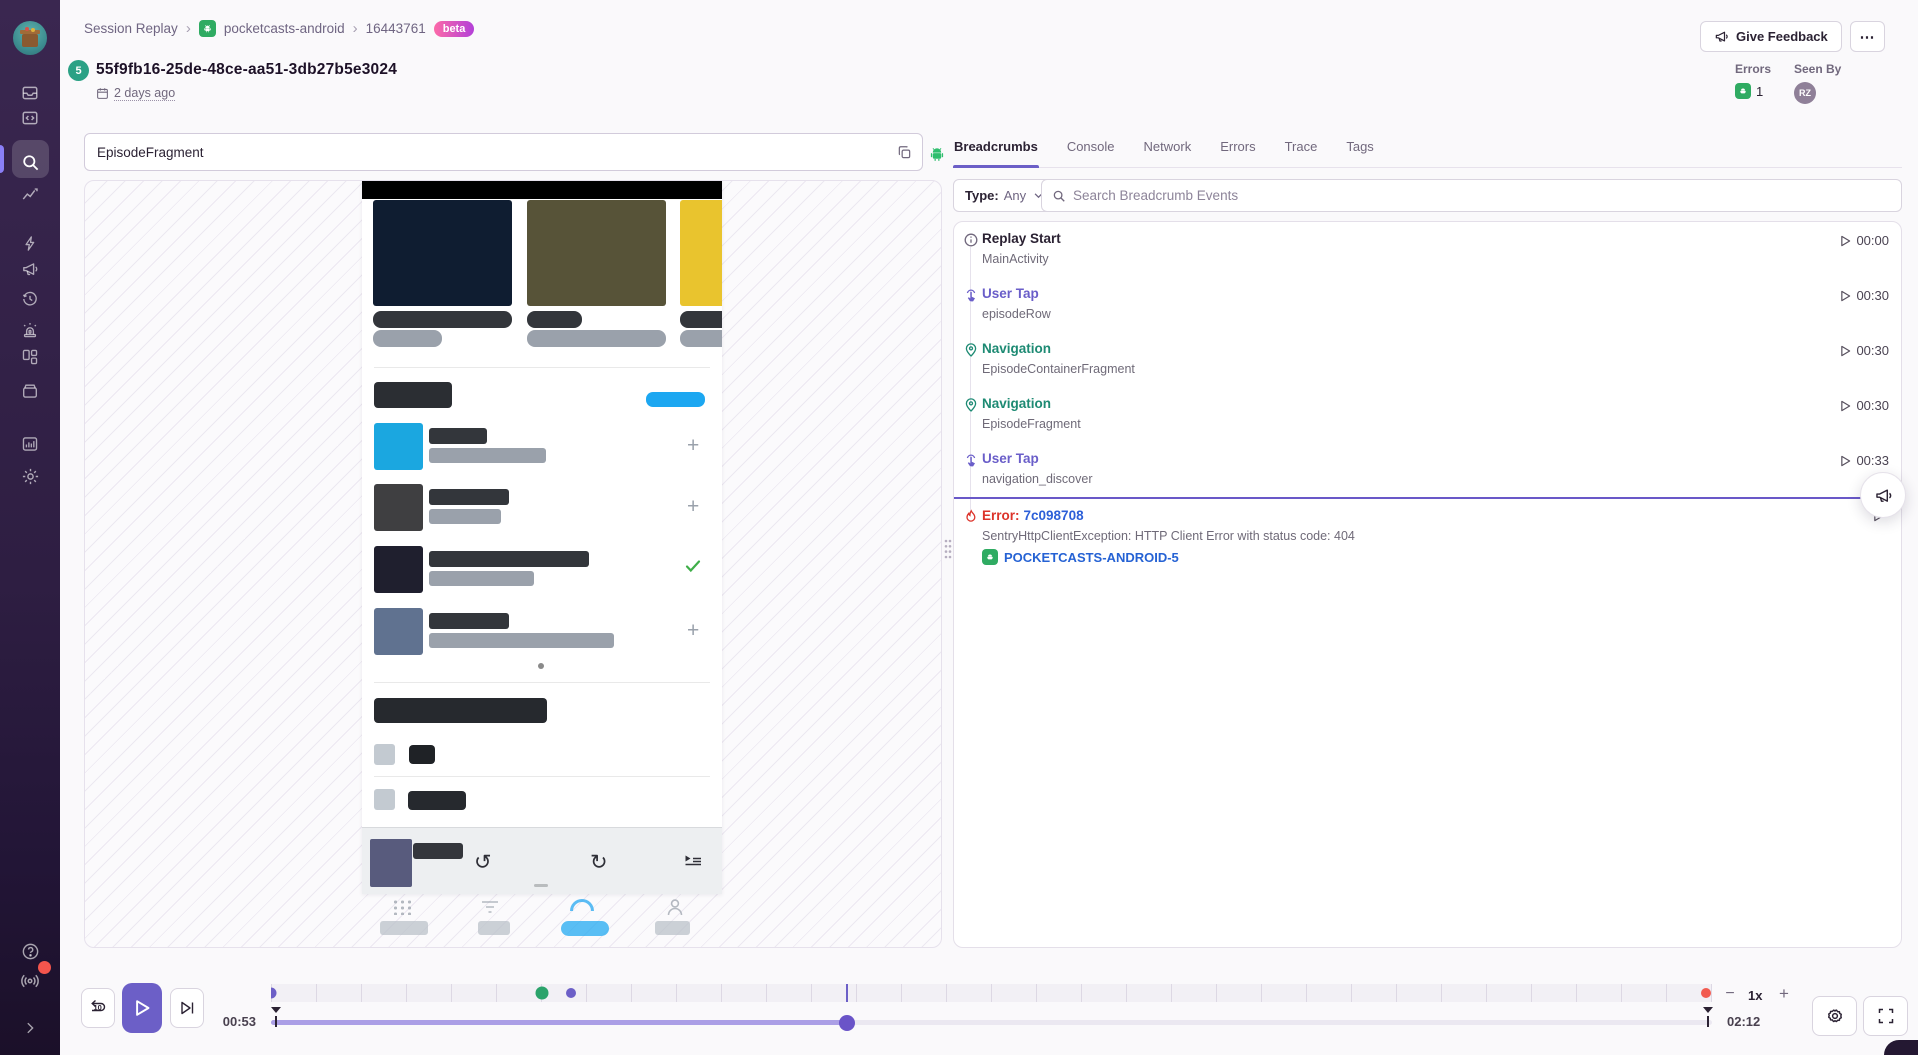 The width and height of the screenshot is (1918, 1055). What do you see at coordinates (1901, 1047) in the screenshot?
I see `corner-widget` at bounding box center [1901, 1047].